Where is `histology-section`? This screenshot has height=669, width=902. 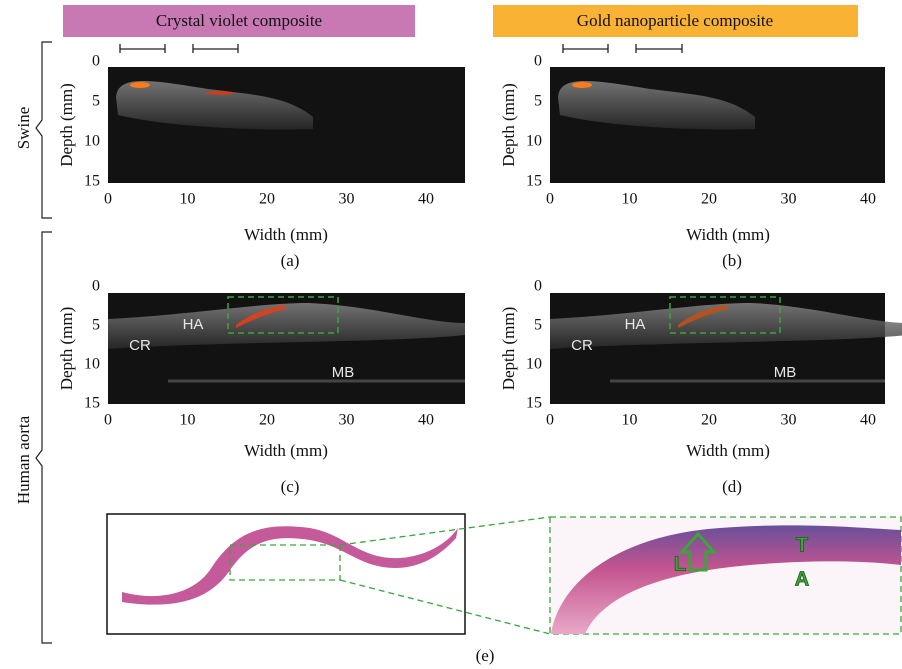
histology-section is located at coordinates (290, 565).